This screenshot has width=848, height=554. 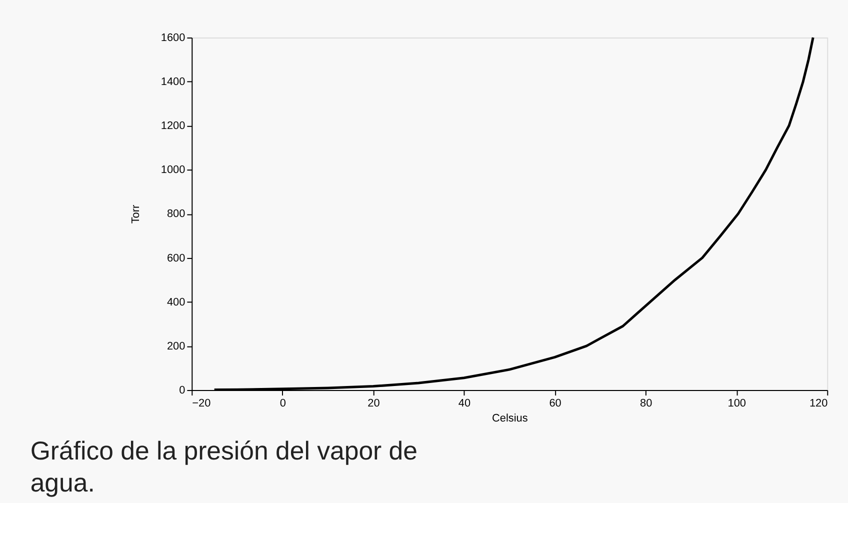 I want to click on y-tick-label: 600, so click(x=176, y=258).